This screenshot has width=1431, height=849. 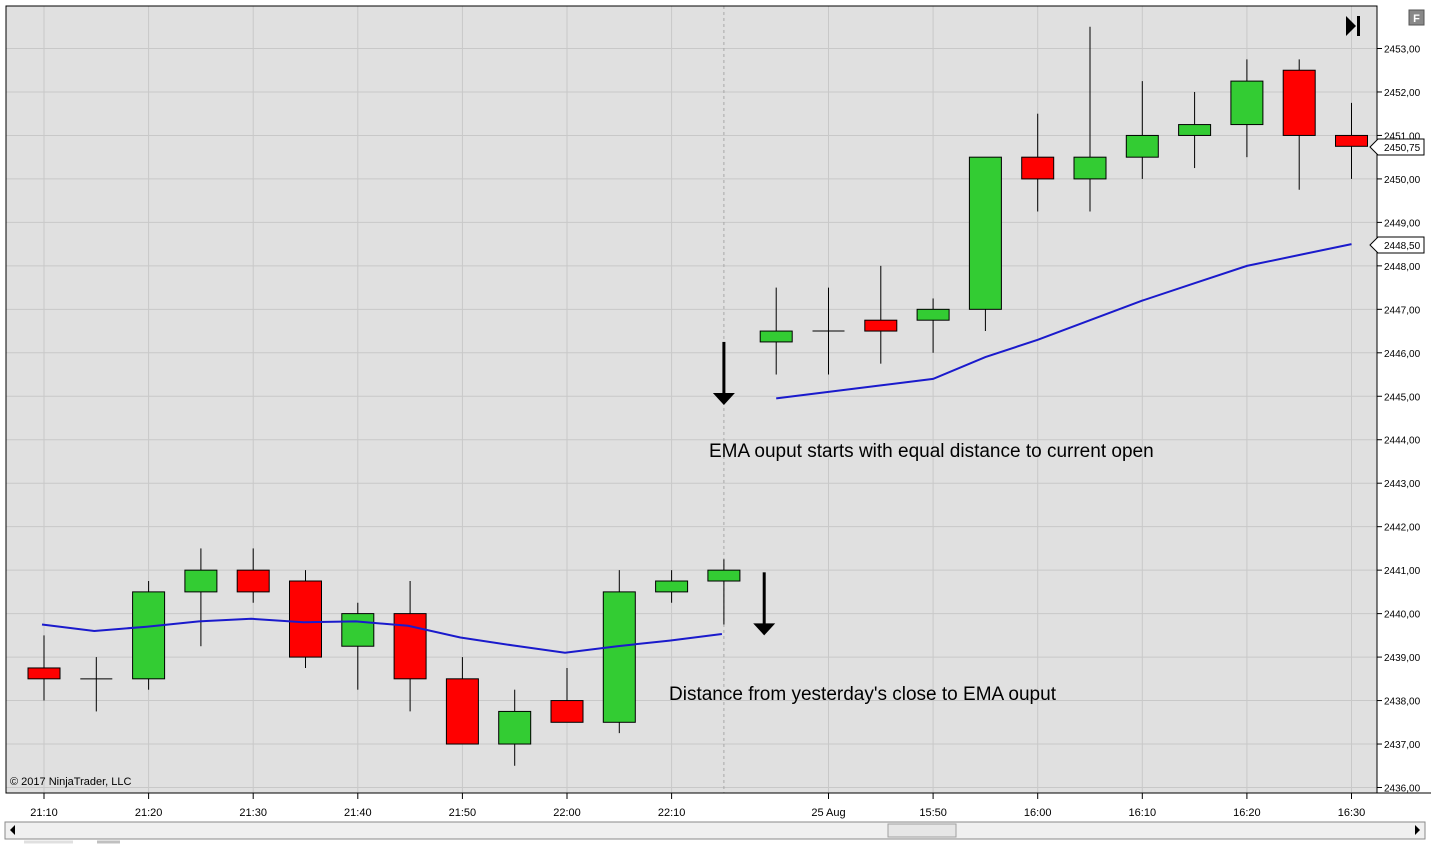 I want to click on ema-line-today, so click(x=1064, y=321).